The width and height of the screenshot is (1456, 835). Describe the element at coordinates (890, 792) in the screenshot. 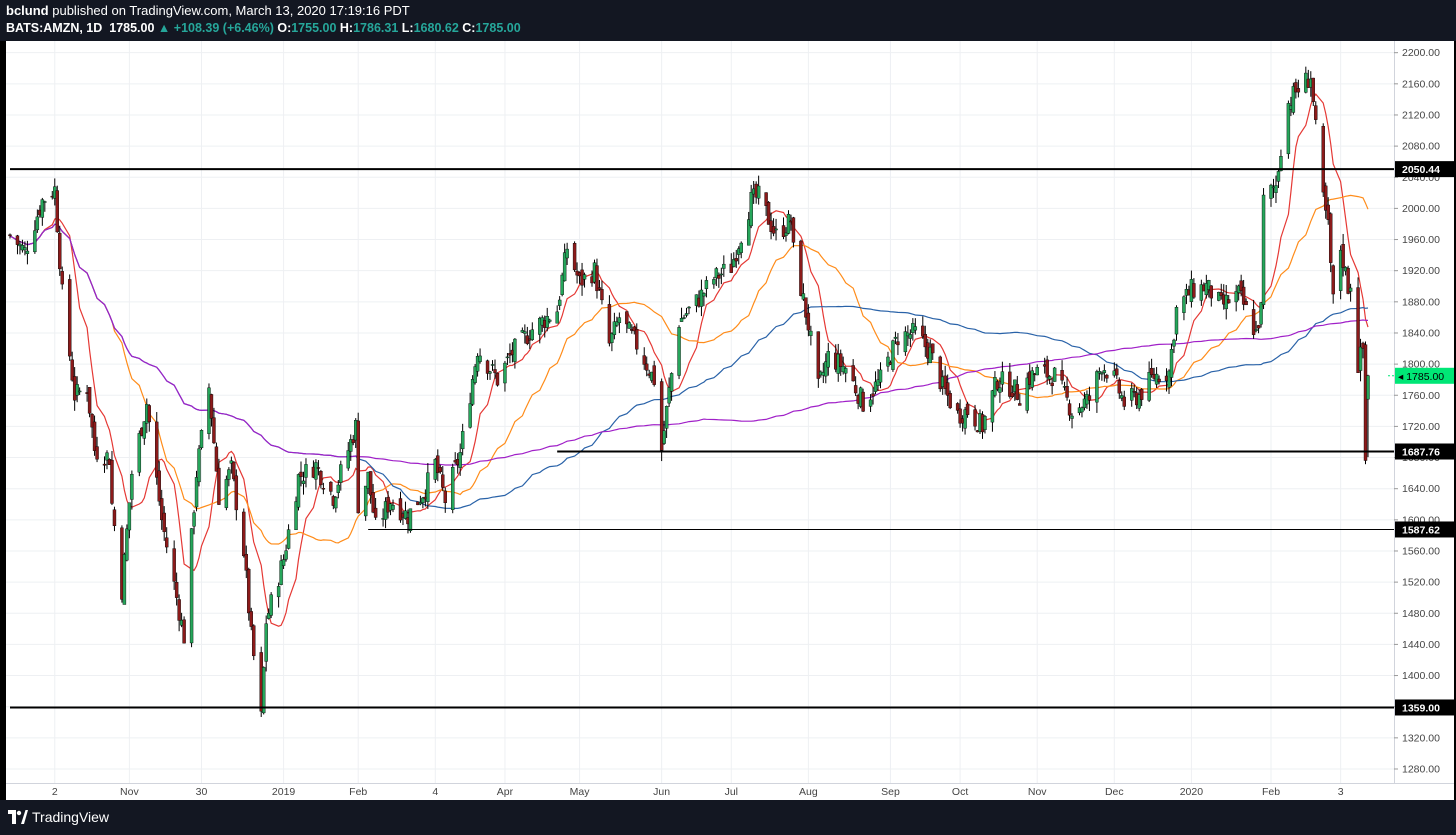

I see `time-tick-label: Sep` at that location.